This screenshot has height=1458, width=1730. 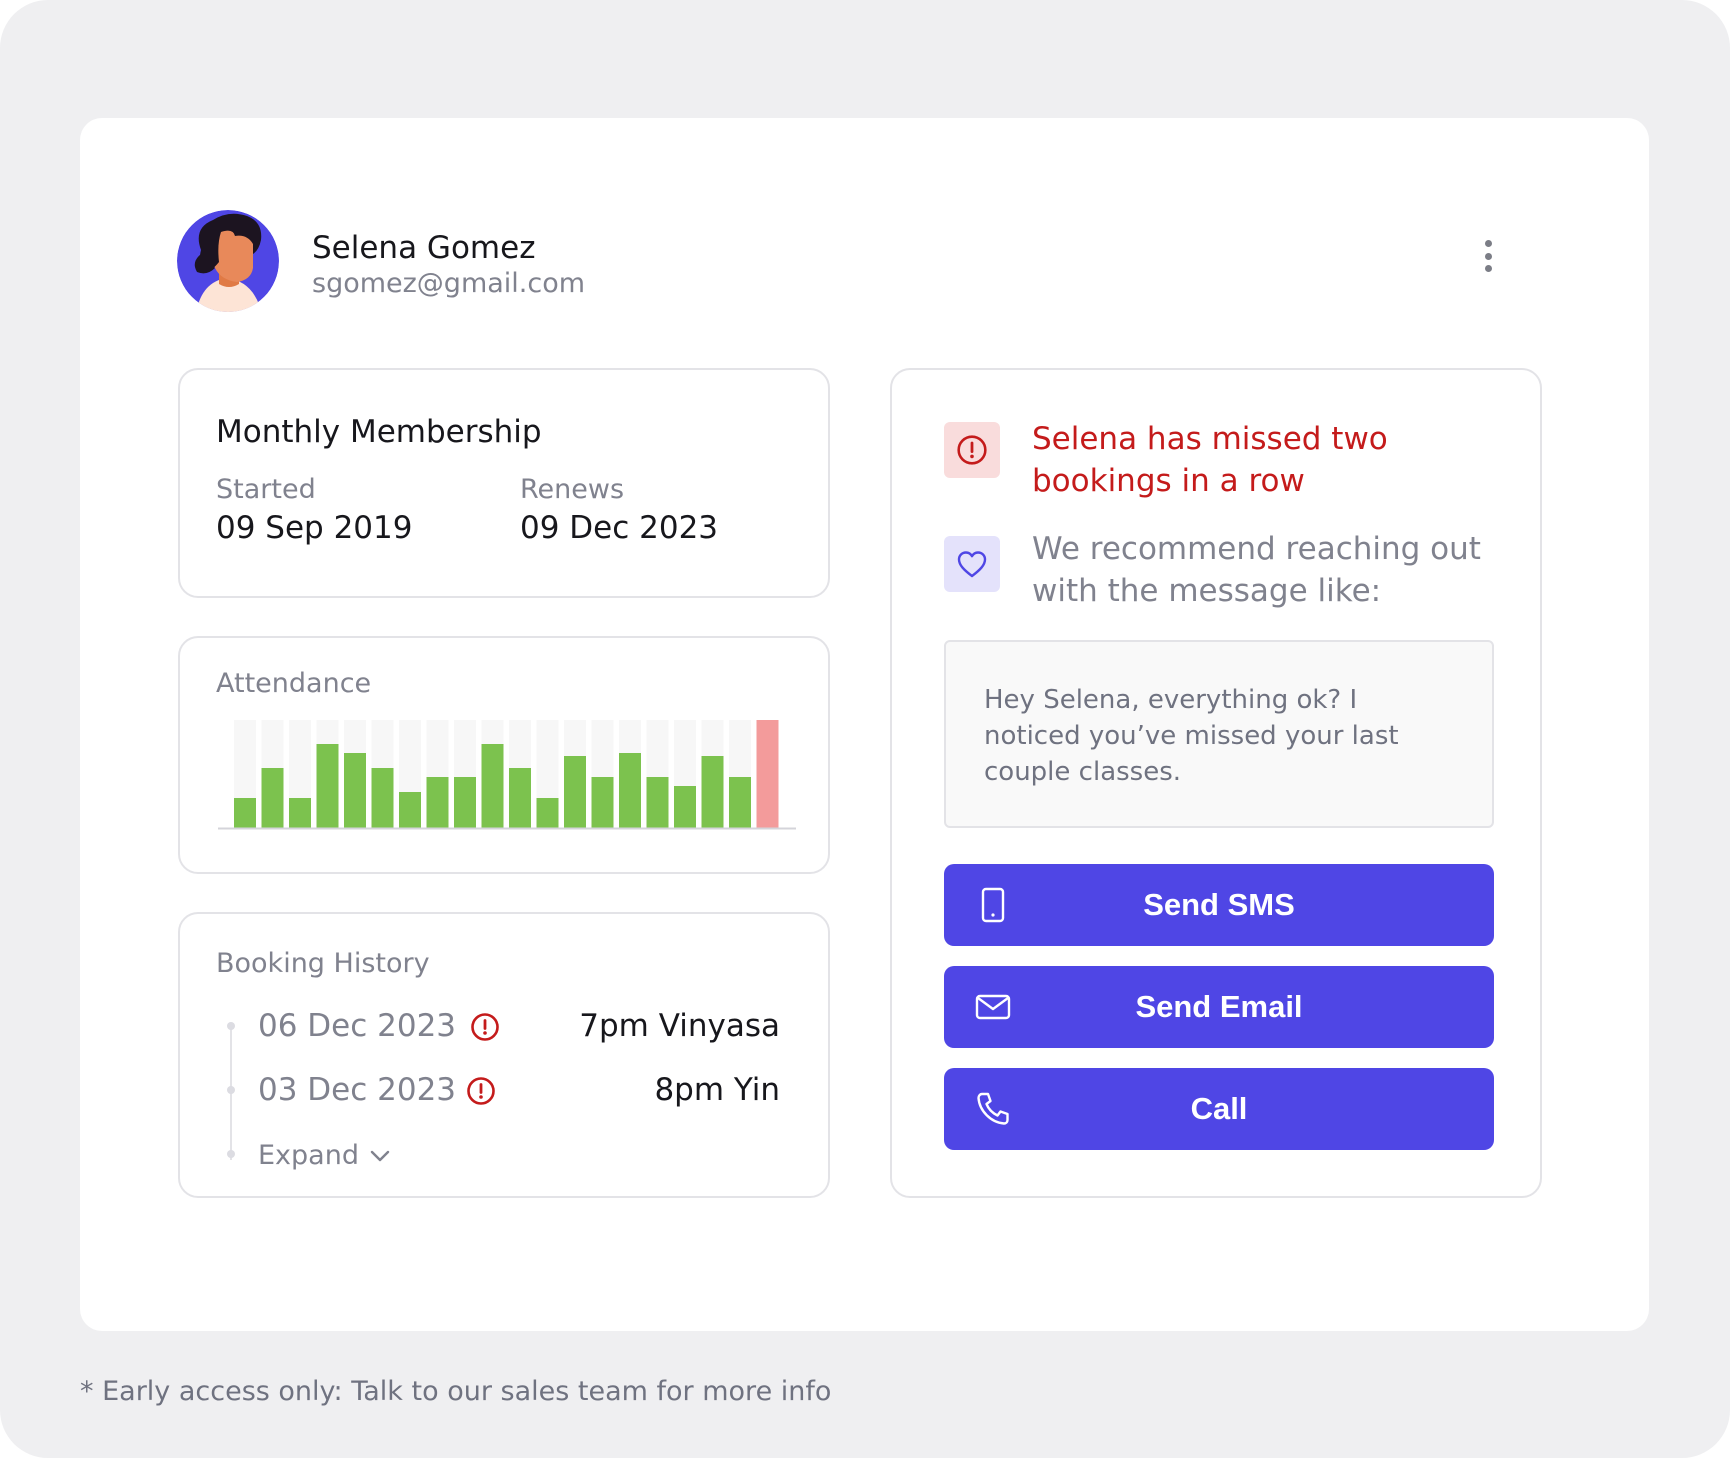 I want to click on call-button: Call, so click(x=1219, y=1109).